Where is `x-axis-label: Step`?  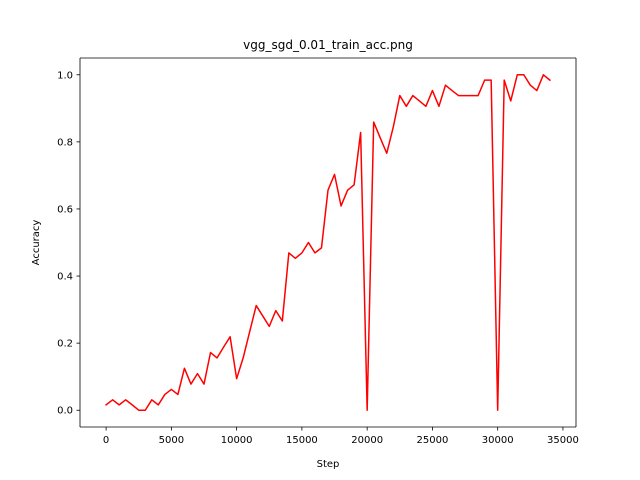 x-axis-label: Step is located at coordinates (328, 464).